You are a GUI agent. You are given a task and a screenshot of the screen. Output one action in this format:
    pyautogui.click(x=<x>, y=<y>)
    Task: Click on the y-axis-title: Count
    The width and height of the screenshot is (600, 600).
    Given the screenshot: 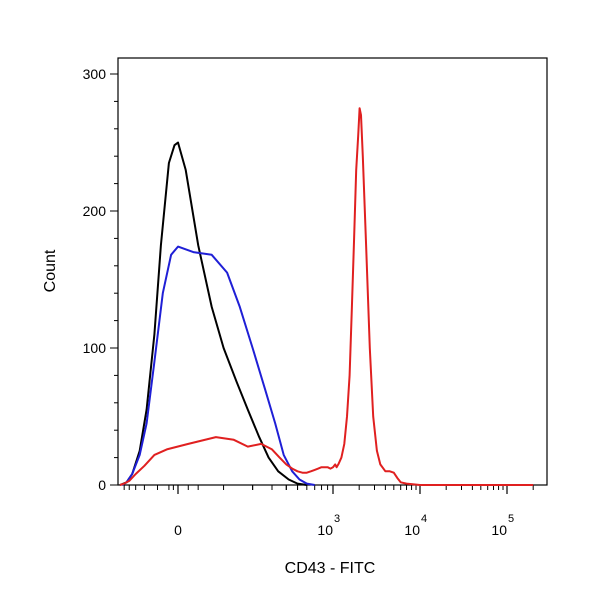 What is the action you would take?
    pyautogui.click(x=50, y=270)
    